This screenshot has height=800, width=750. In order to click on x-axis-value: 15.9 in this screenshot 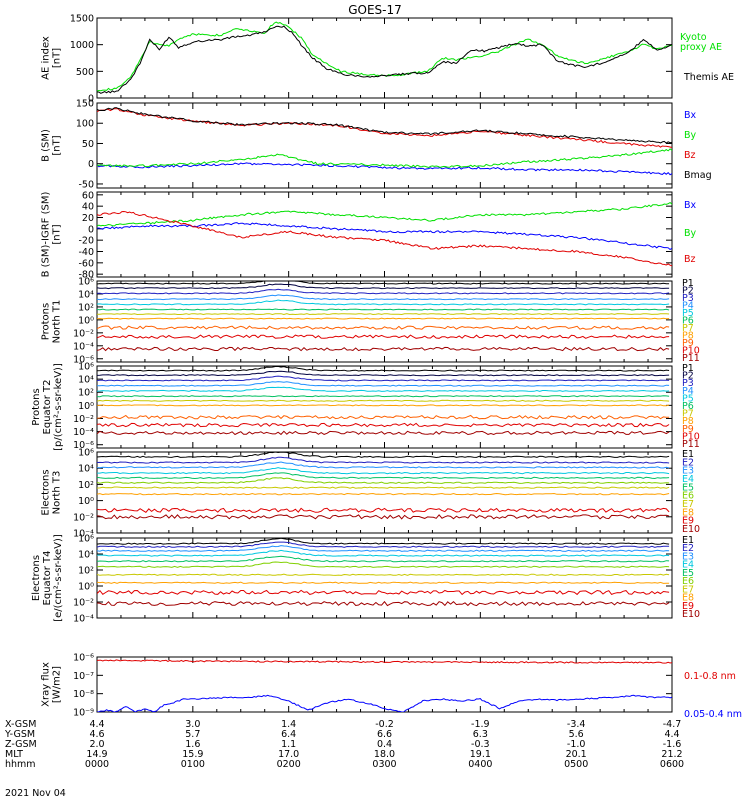, I will do `click(192, 754)`.